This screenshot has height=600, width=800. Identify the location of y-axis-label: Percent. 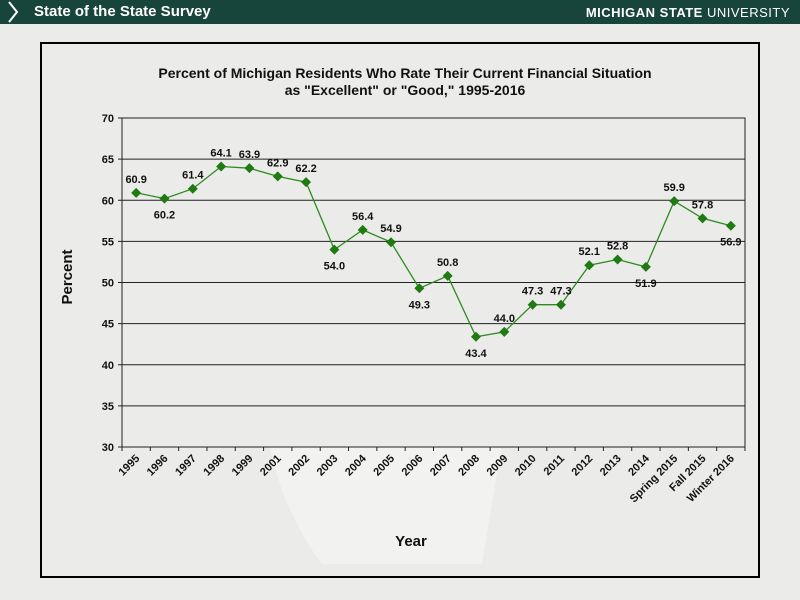
(67, 276).